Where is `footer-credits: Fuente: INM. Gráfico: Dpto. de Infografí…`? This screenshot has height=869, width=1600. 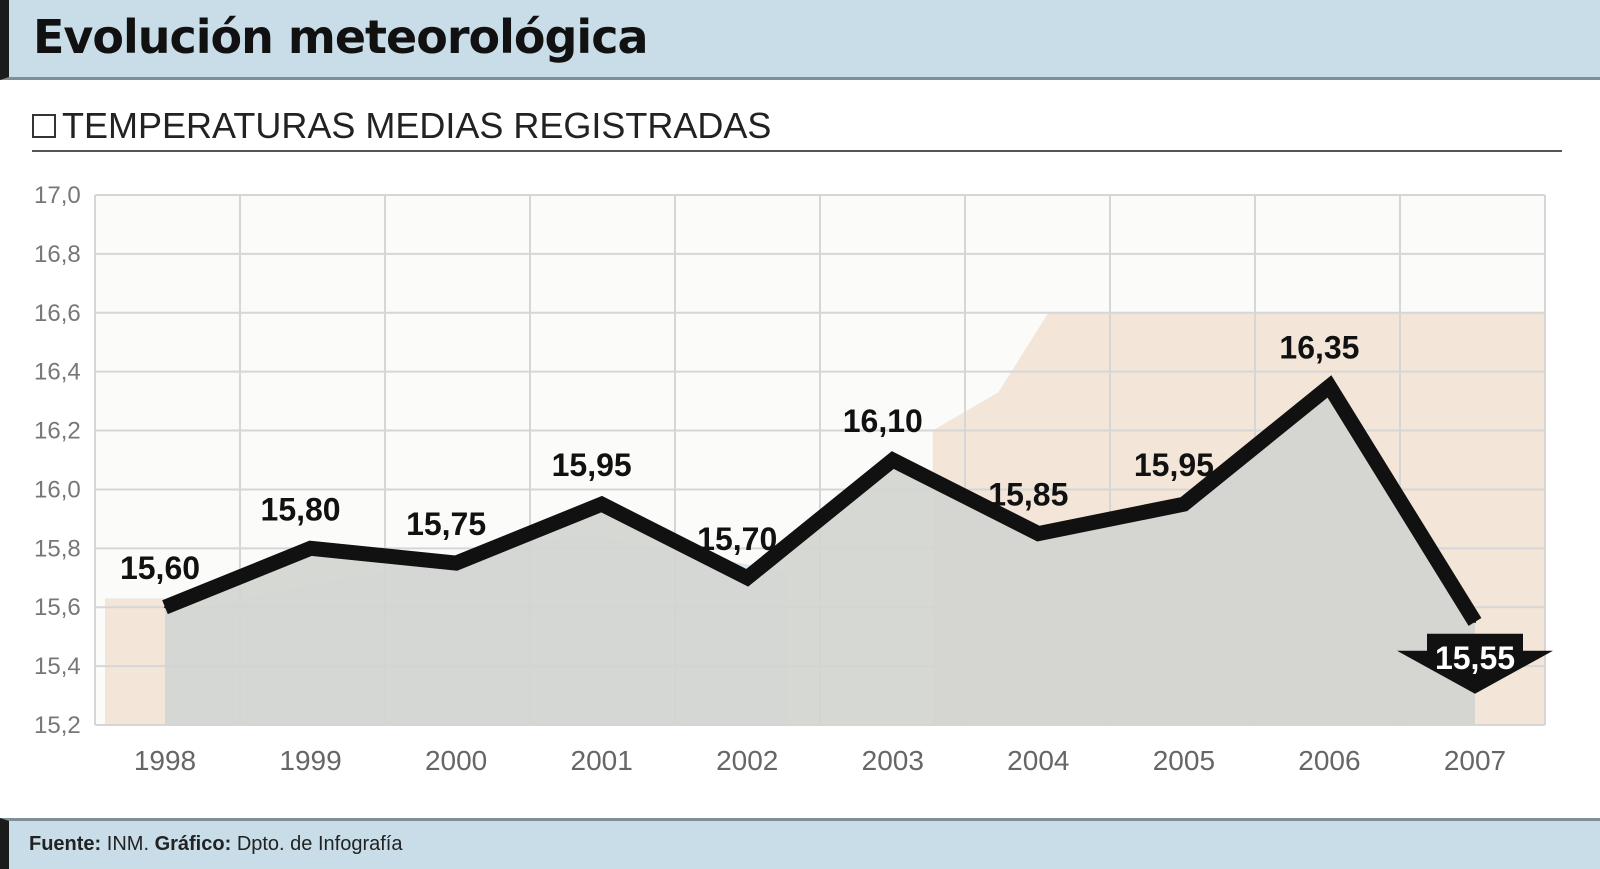
footer-credits: Fuente: INM. Gráfico: Dpto. de Infografí… is located at coordinates (215, 844).